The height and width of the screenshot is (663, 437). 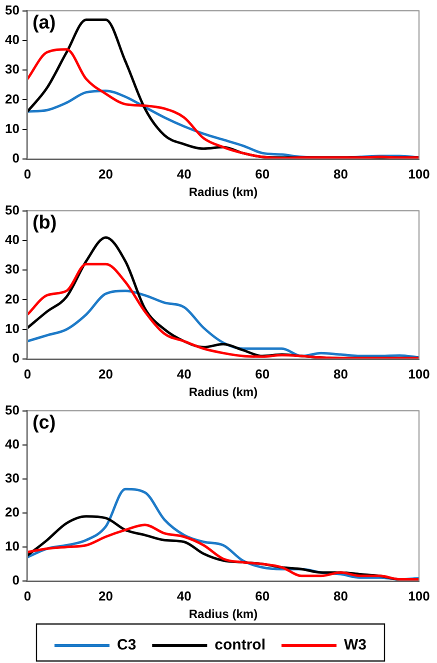 What do you see at coordinates (44, 223) in the screenshot?
I see `annotation: (b)` at bounding box center [44, 223].